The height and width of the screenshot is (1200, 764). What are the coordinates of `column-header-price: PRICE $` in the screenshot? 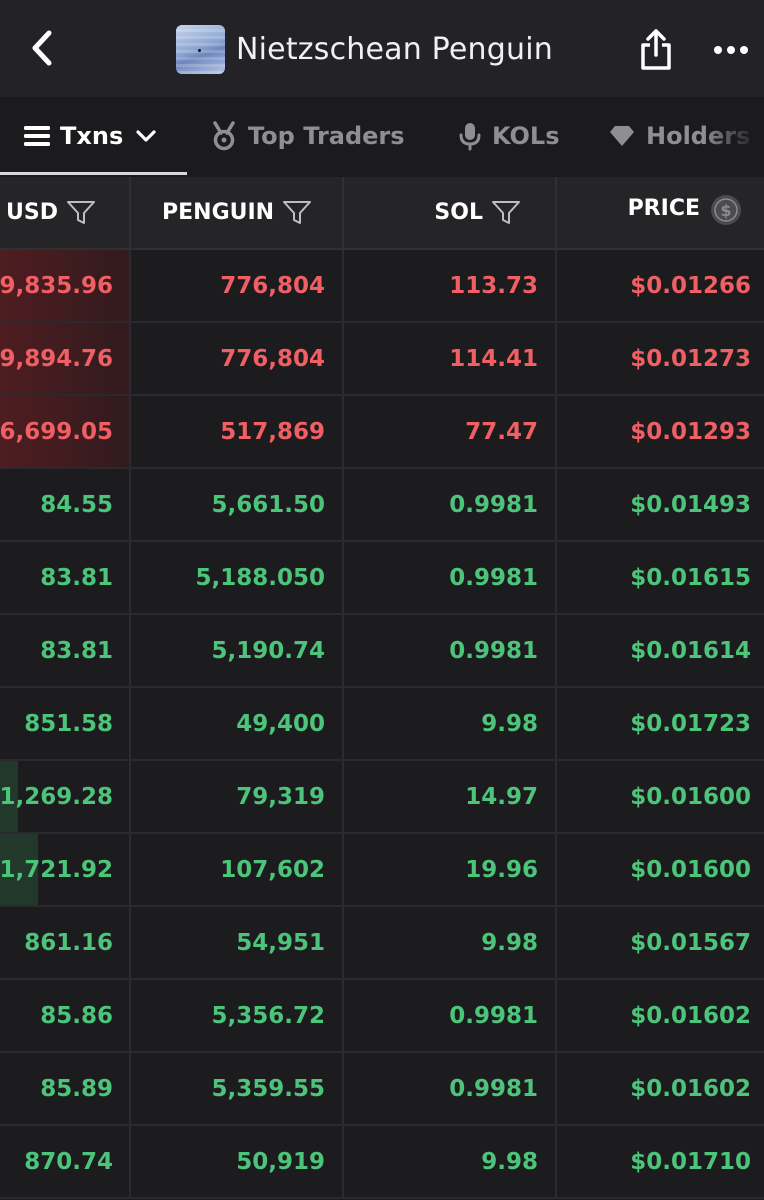 It's located at (660, 212).